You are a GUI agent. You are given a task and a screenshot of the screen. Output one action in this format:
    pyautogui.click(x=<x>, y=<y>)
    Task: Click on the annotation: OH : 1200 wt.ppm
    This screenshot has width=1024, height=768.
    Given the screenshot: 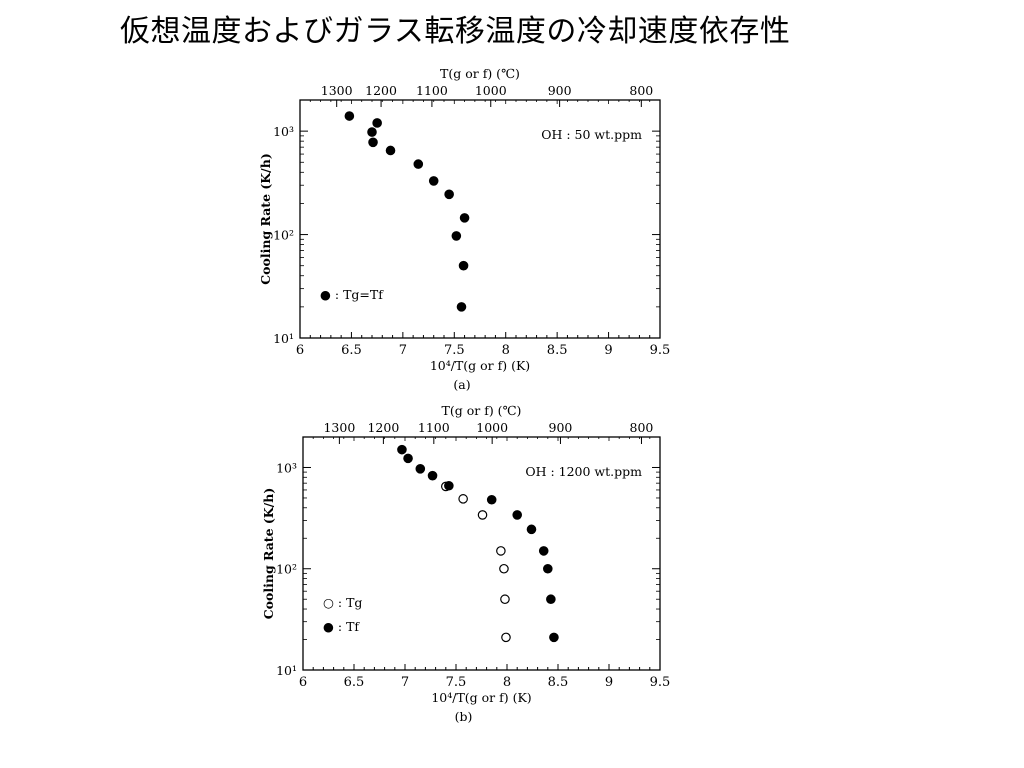 What is the action you would take?
    pyautogui.click(x=583, y=471)
    